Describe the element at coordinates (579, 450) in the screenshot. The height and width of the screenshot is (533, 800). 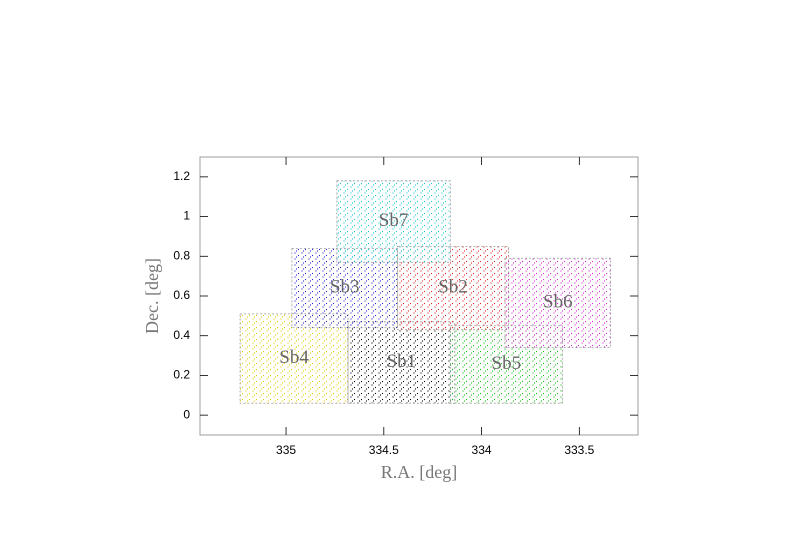
I see `x-tick-label: 333.5` at that location.